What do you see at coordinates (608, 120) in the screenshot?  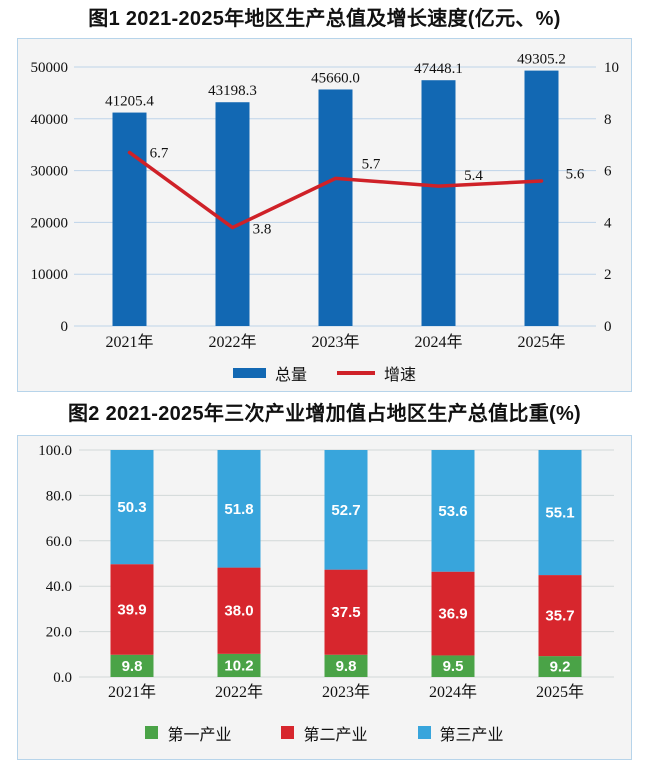 I see `right-axis-tick-label: 8` at bounding box center [608, 120].